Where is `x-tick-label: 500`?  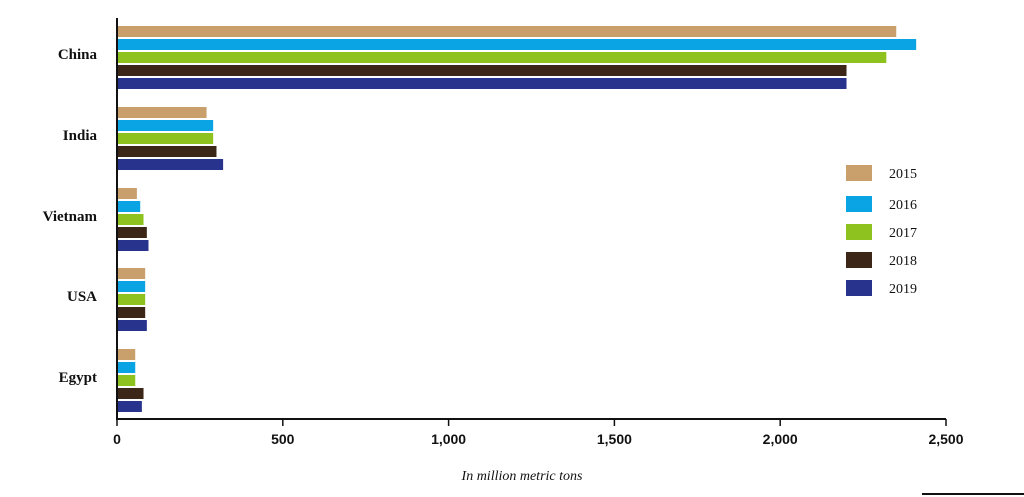
x-tick-label: 500 is located at coordinates (283, 439).